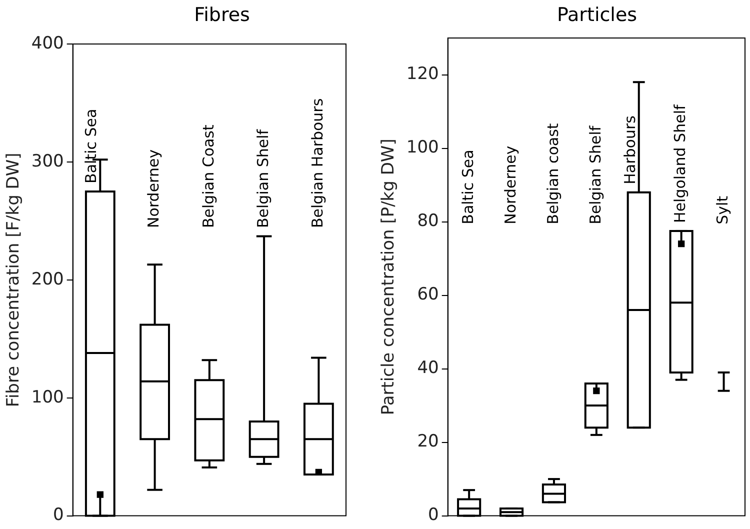 The height and width of the screenshot is (529, 750). Describe the element at coordinates (428, 442) in the screenshot. I see `y-tick-label: 20` at that location.